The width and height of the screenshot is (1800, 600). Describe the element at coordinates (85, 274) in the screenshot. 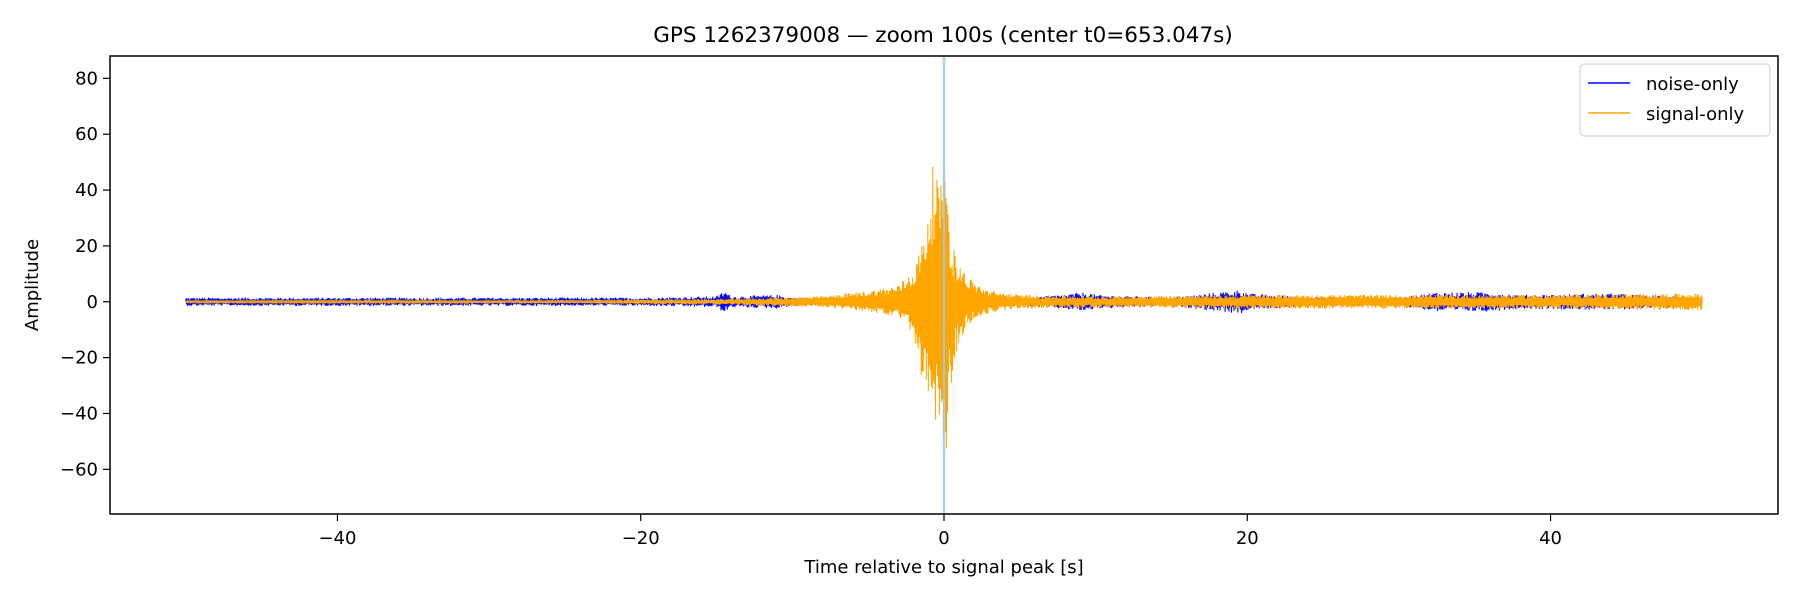

I see `y-axis: −60 −40 −20 0 20 40 60 80` at that location.